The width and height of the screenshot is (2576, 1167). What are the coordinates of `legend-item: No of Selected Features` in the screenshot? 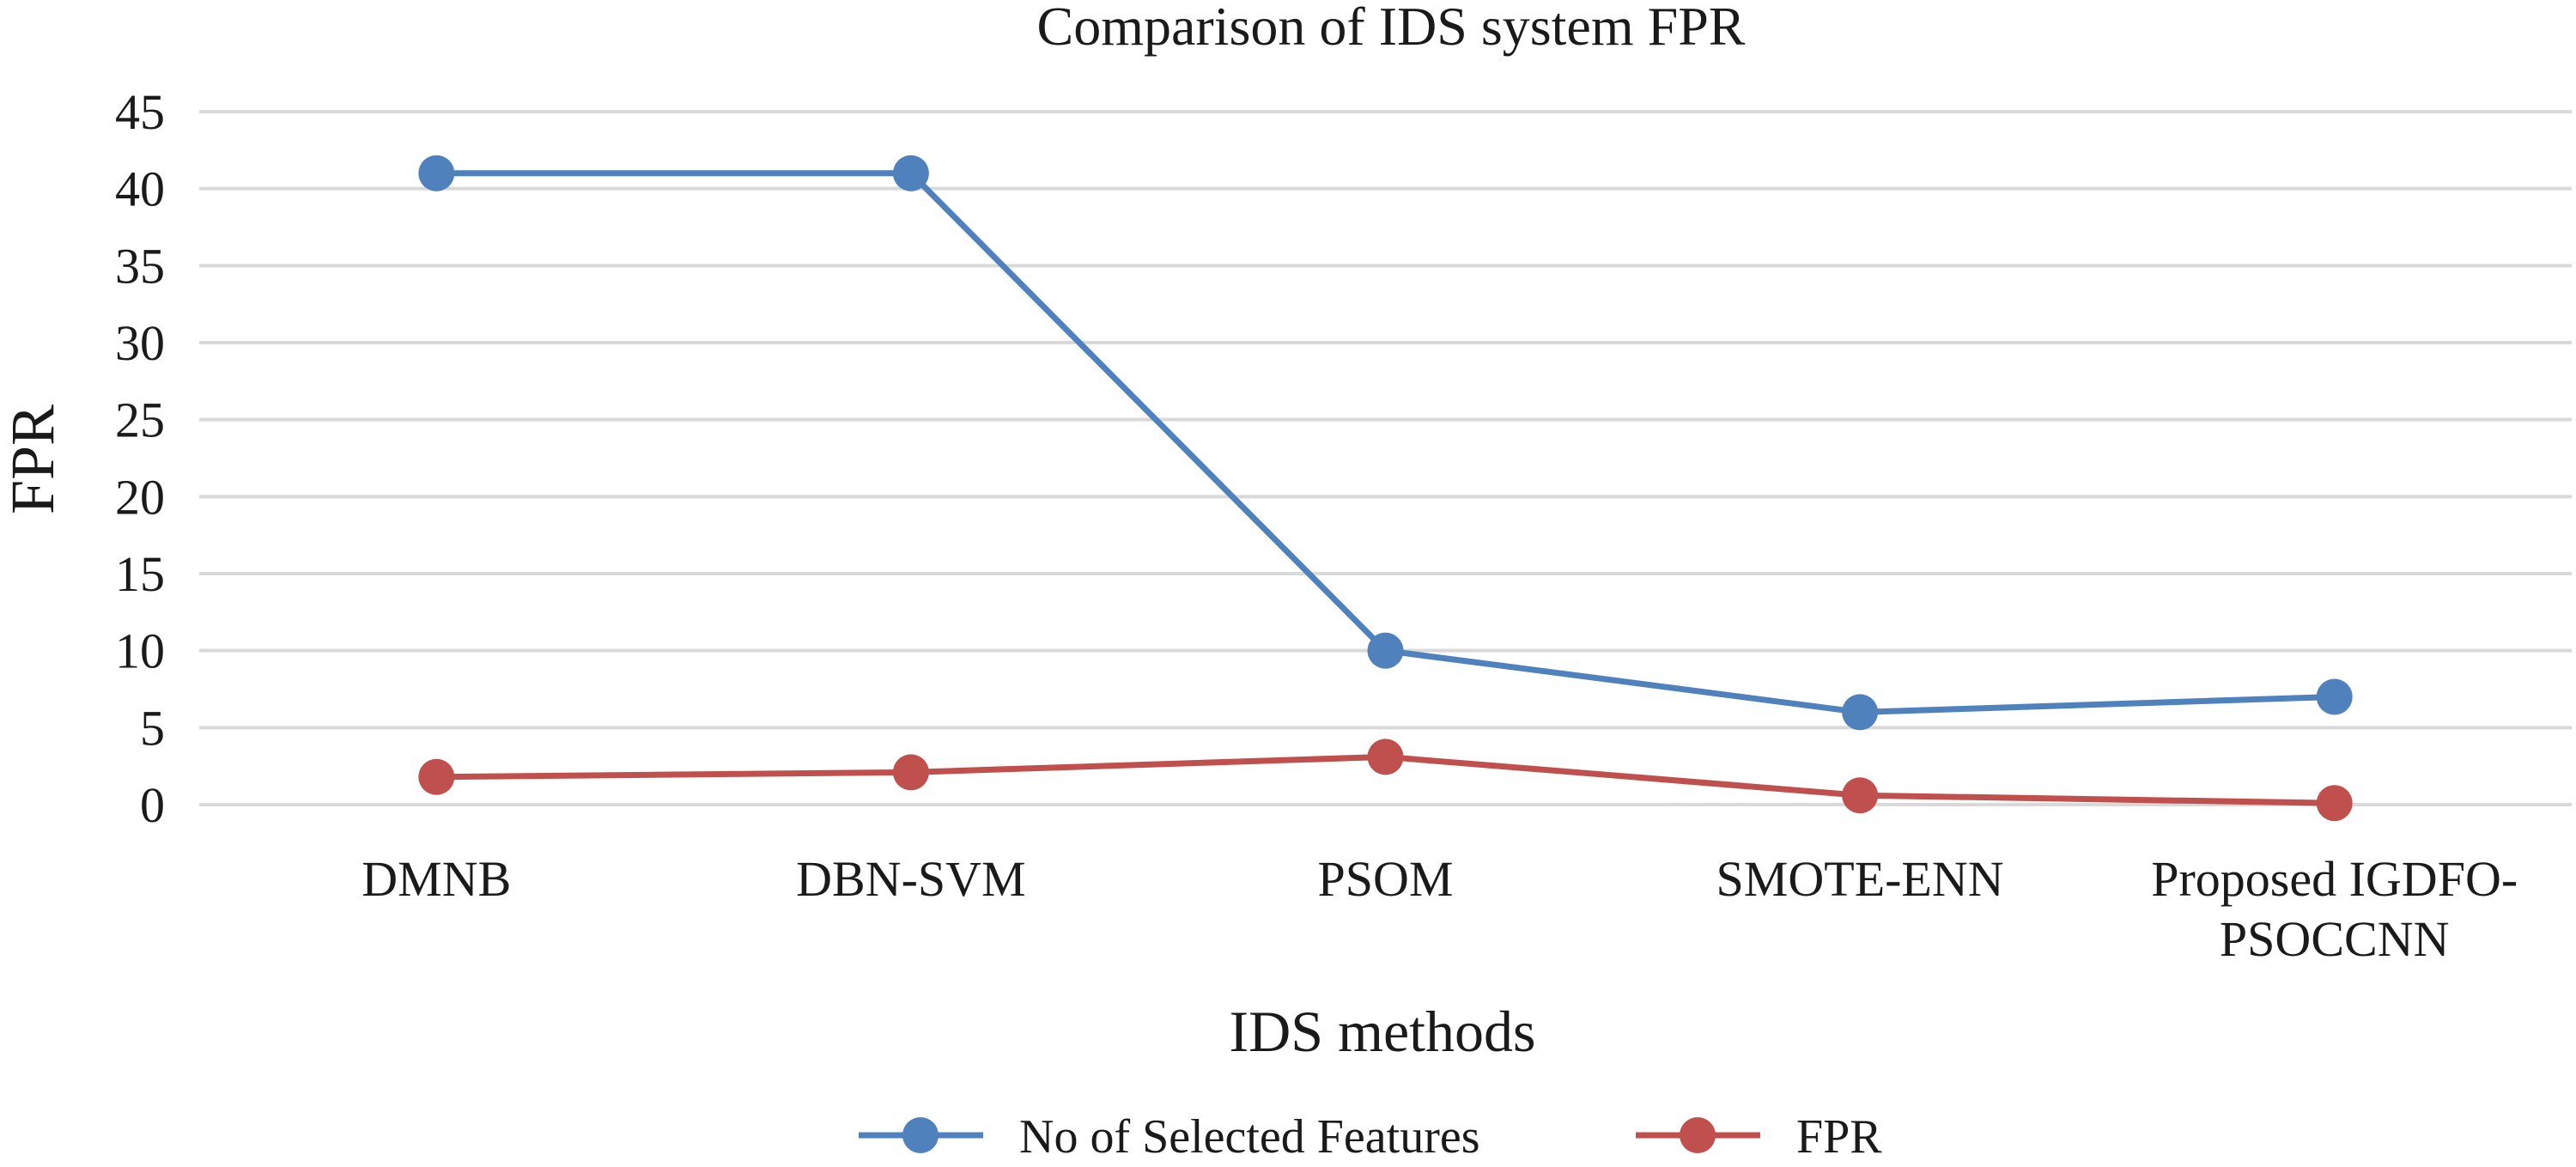 It's located at (1169, 1137).